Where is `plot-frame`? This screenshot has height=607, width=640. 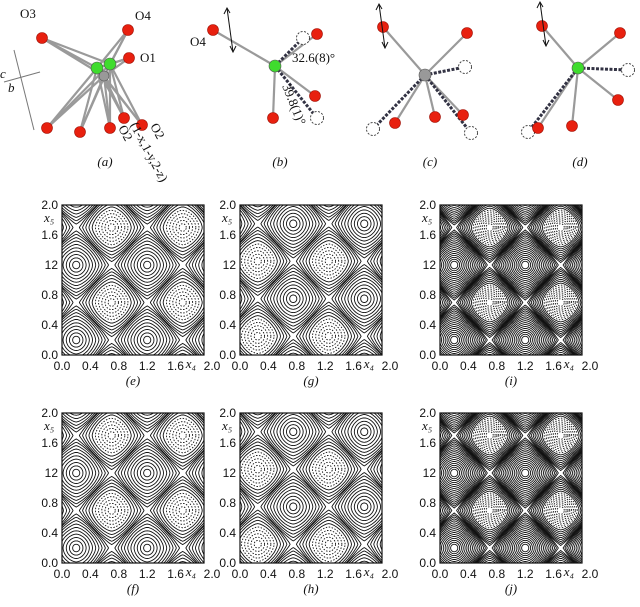 plot-frame is located at coordinates (133, 488).